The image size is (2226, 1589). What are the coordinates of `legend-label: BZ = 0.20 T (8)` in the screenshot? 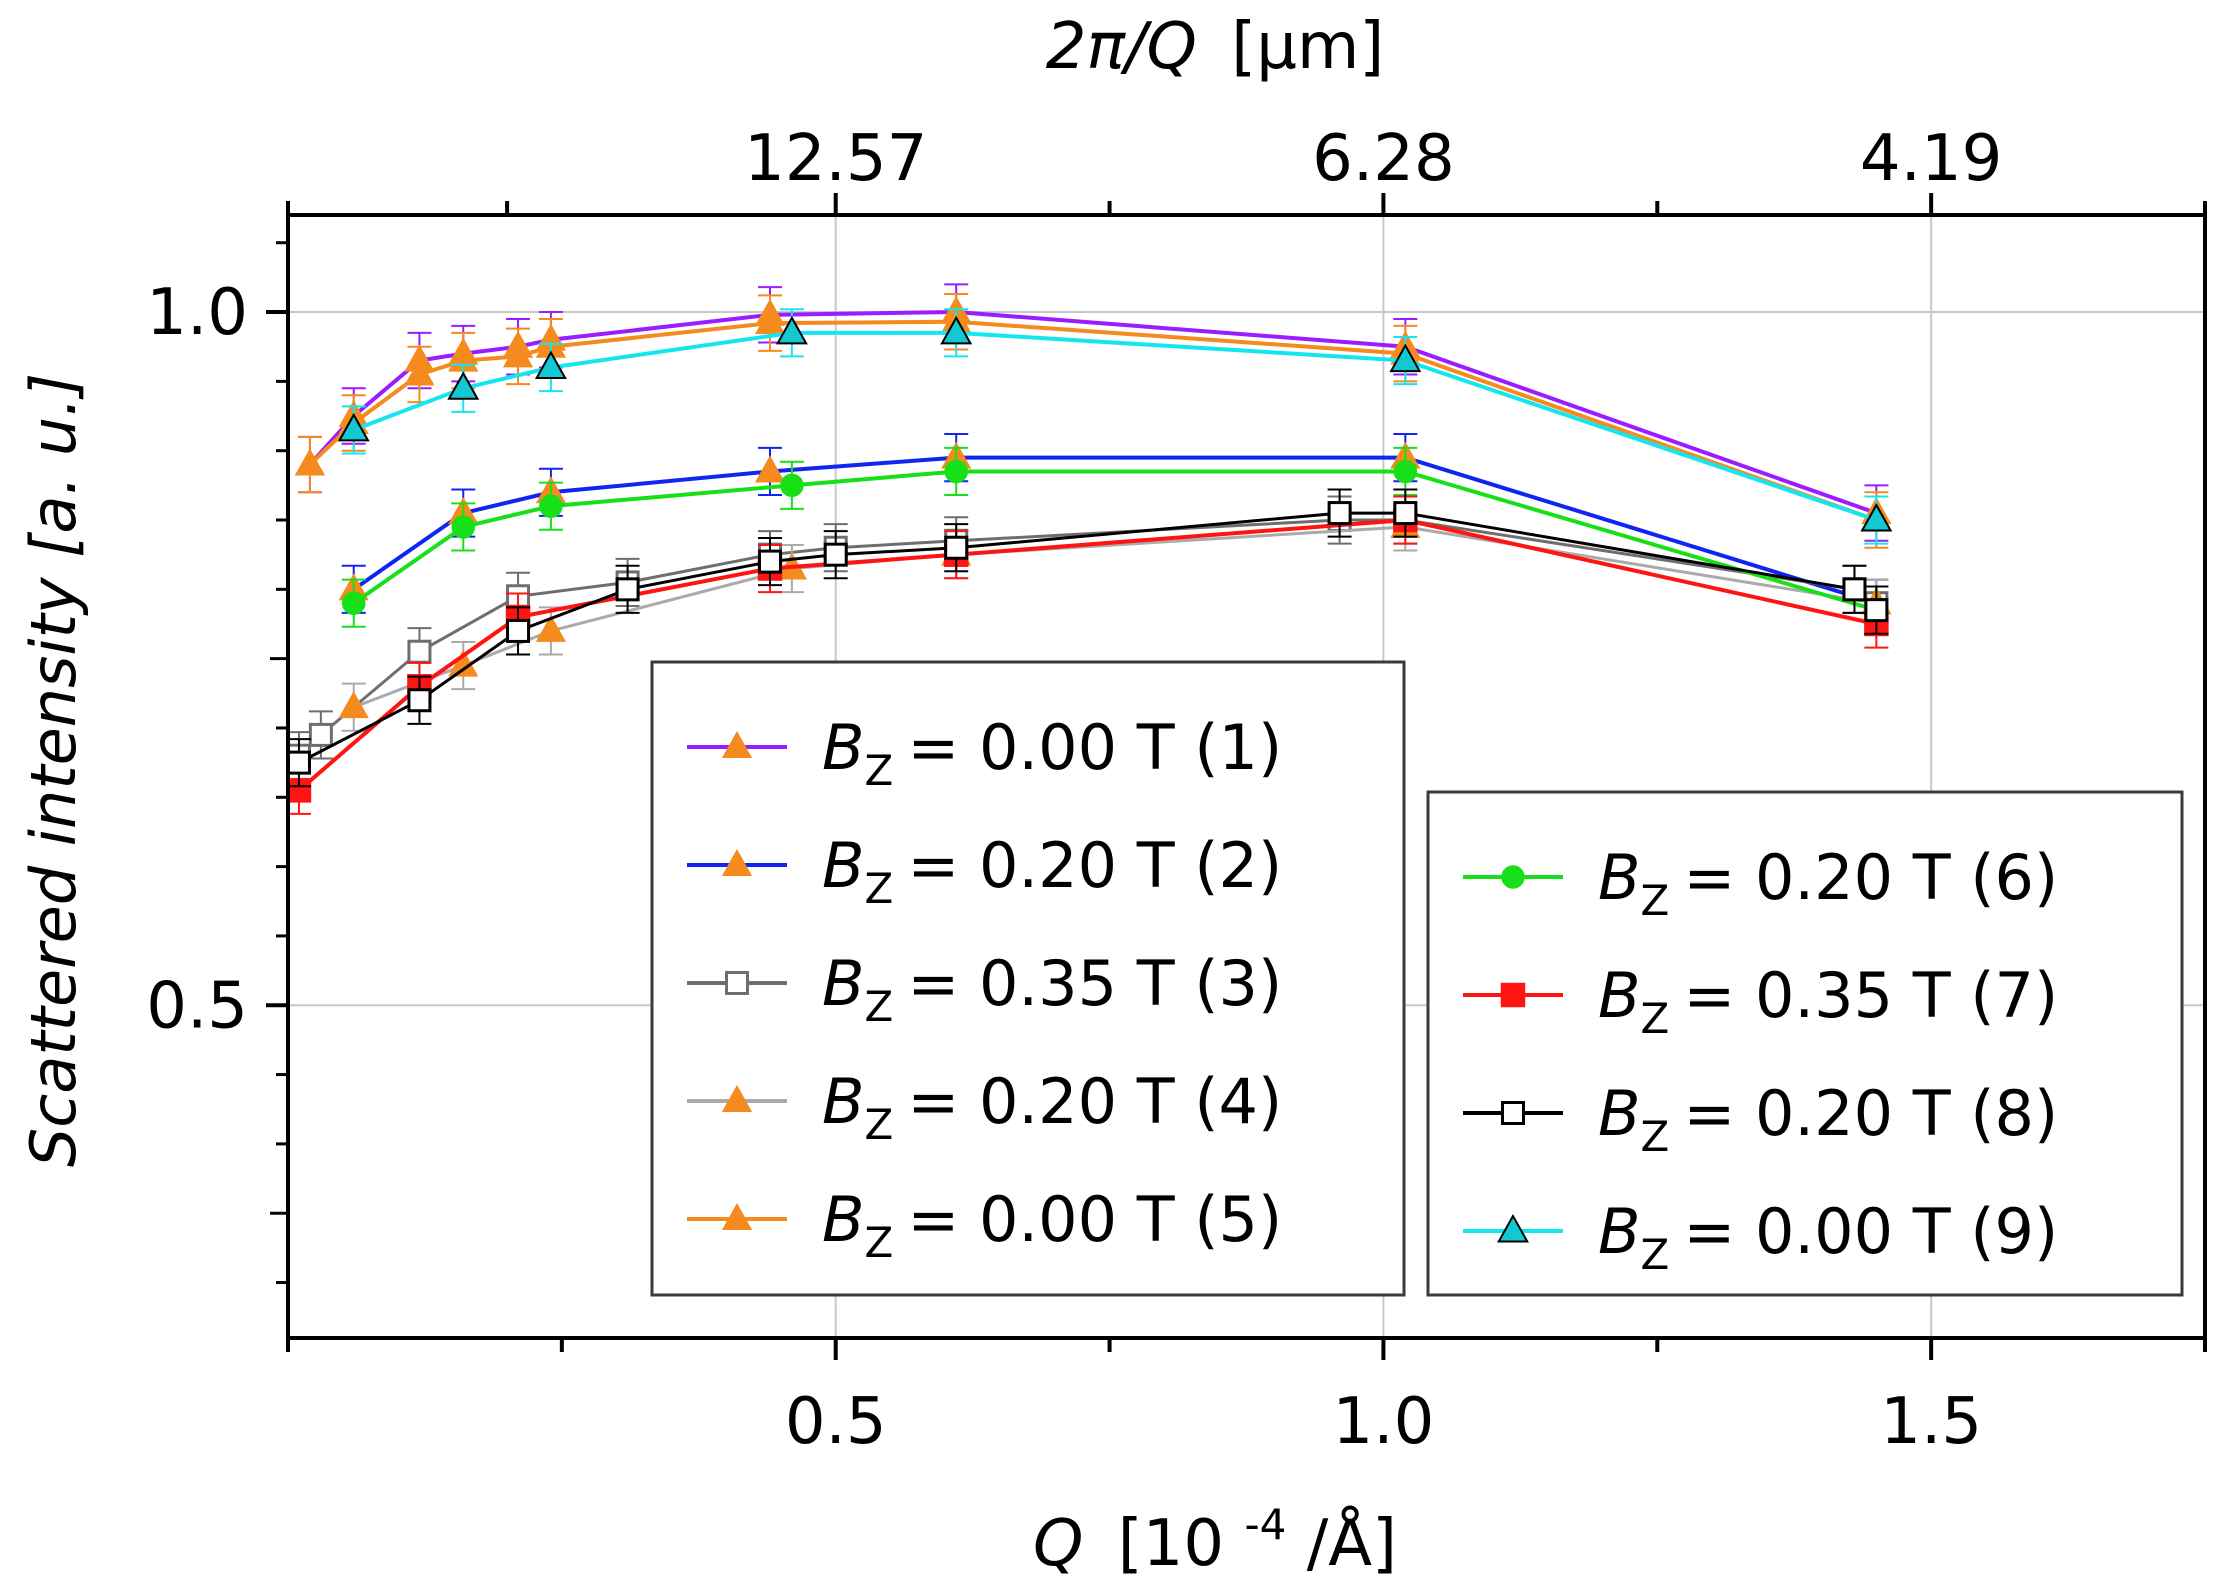 It's located at (1828, 1119).